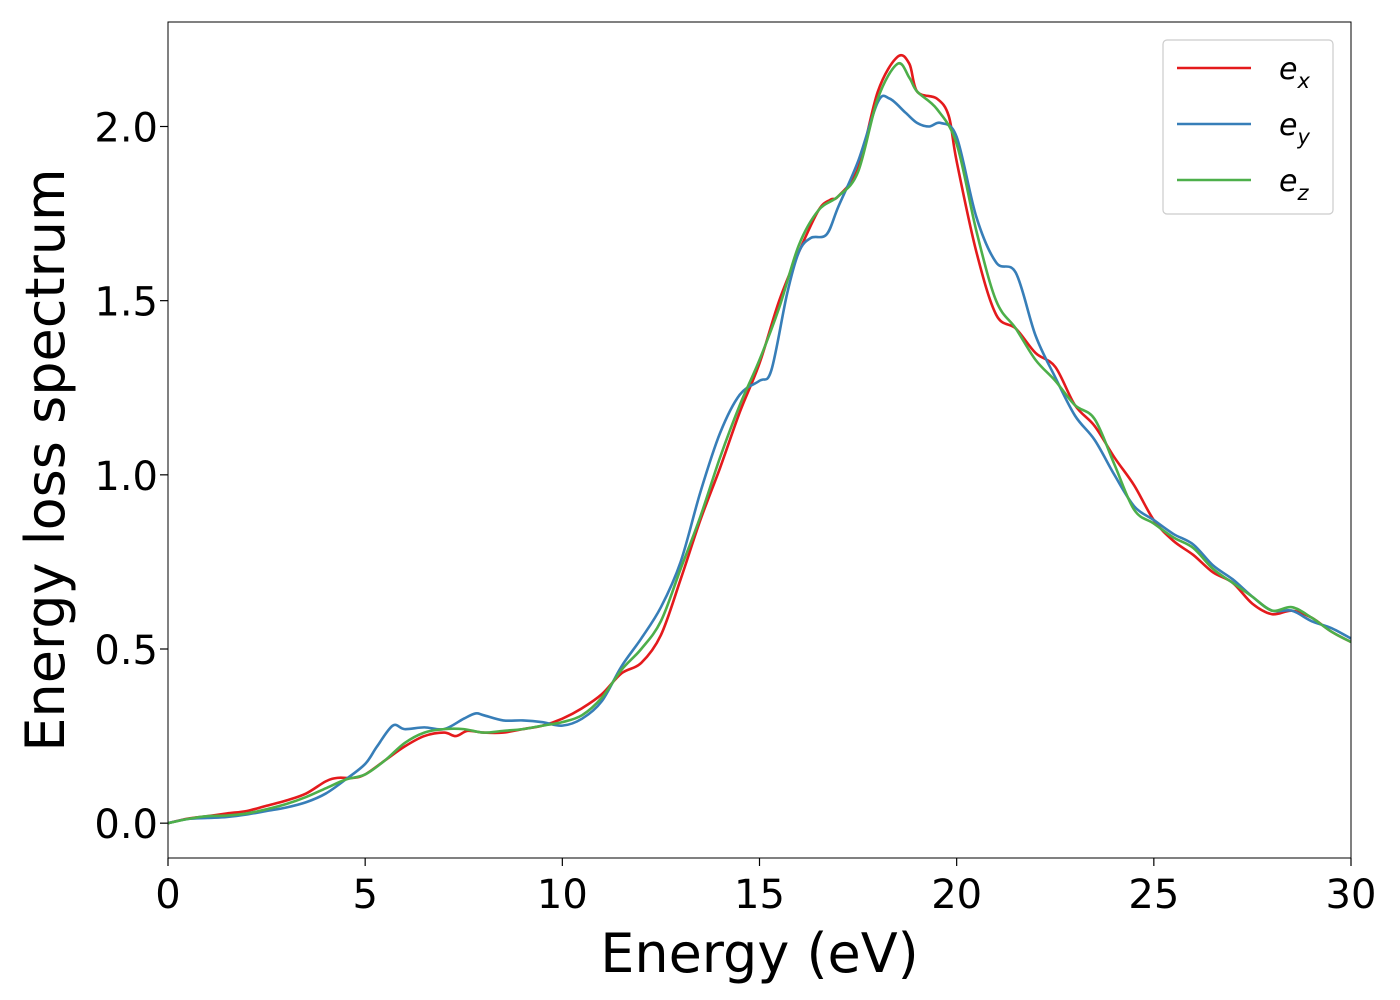 This screenshot has height=1000, width=1400. What do you see at coordinates (1351, 895) in the screenshot?
I see `x-tick-label: 30` at bounding box center [1351, 895].